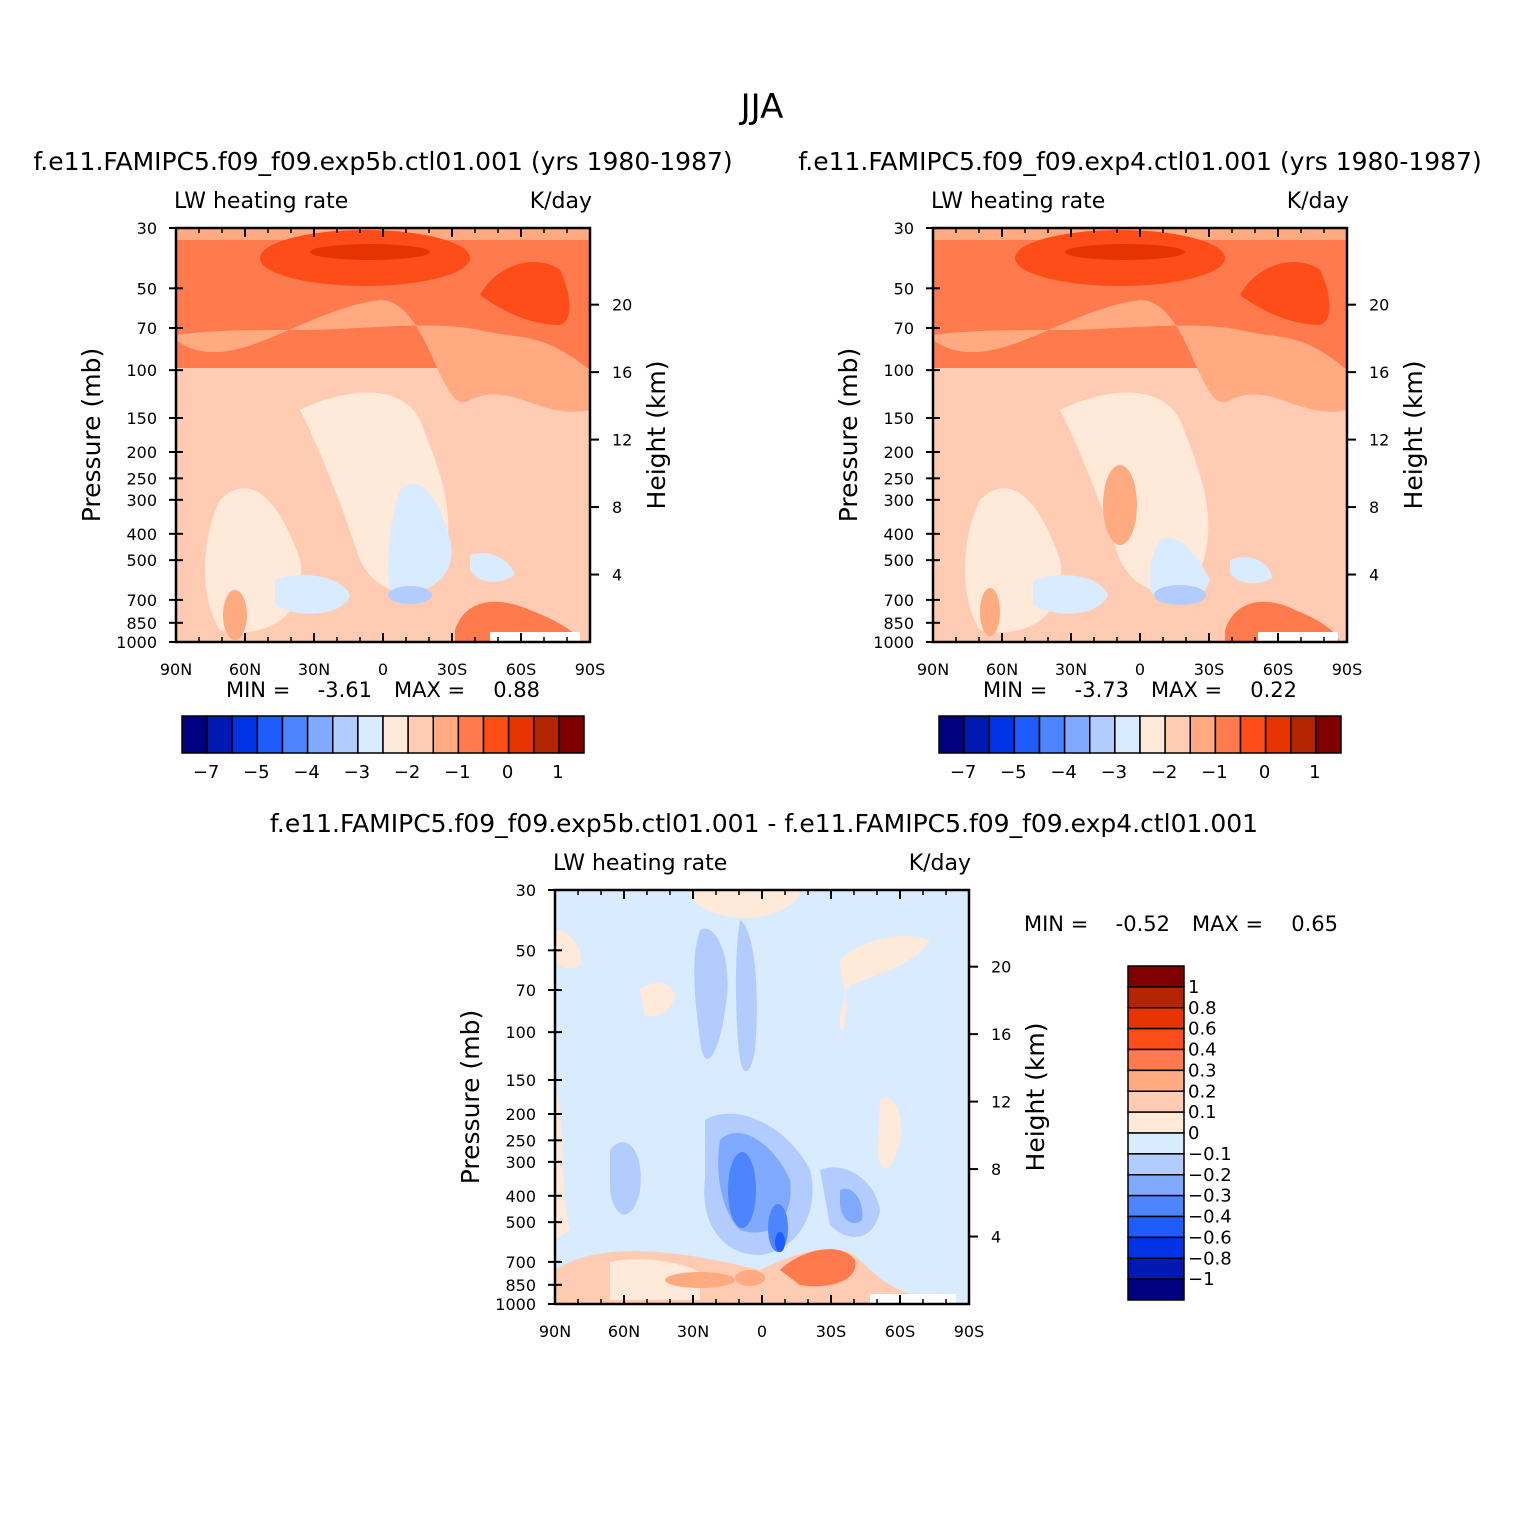  I want to click on panel-3-orange-low-b, so click(750, 1278).